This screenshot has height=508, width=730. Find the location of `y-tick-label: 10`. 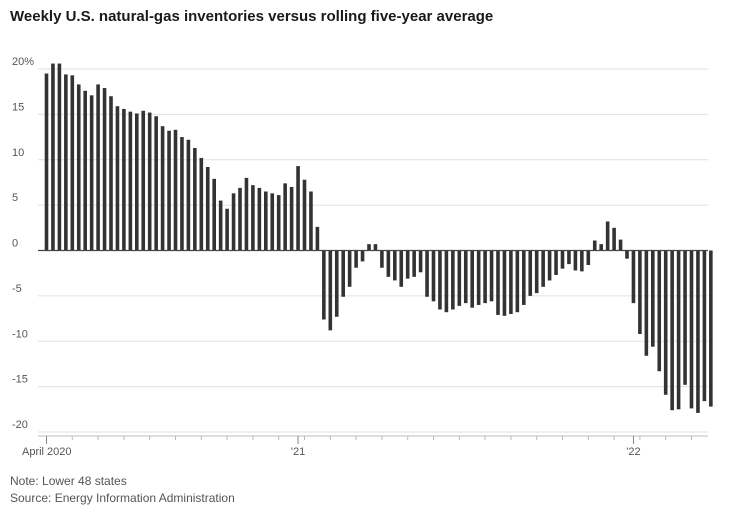

y-tick-label: 10 is located at coordinates (18, 153).